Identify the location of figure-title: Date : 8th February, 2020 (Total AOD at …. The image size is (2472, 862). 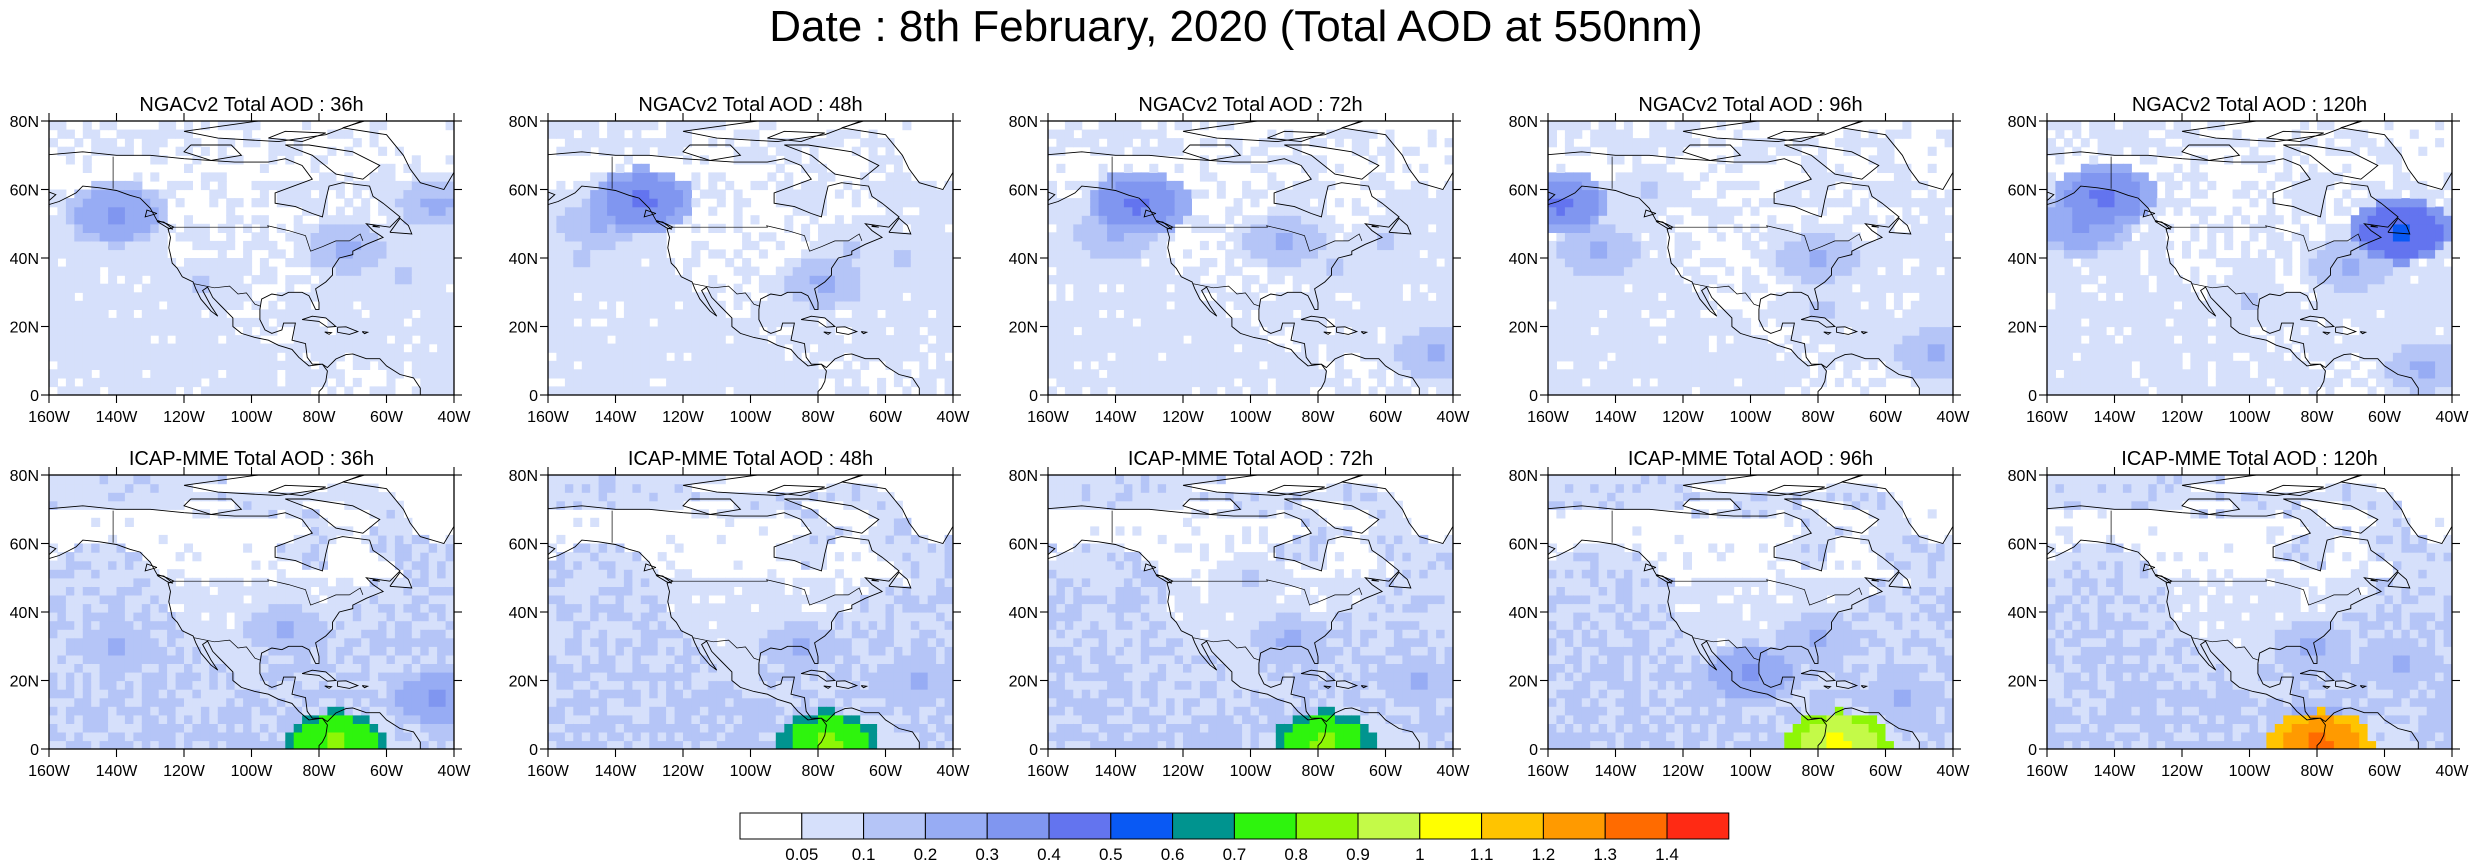
(1236, 26).